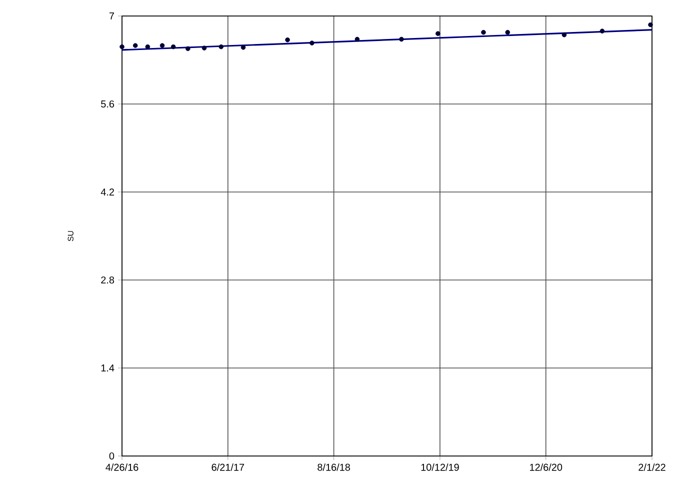  Describe the element at coordinates (228, 467) in the screenshot. I see `x-tick-label: 6/21/17` at that location.